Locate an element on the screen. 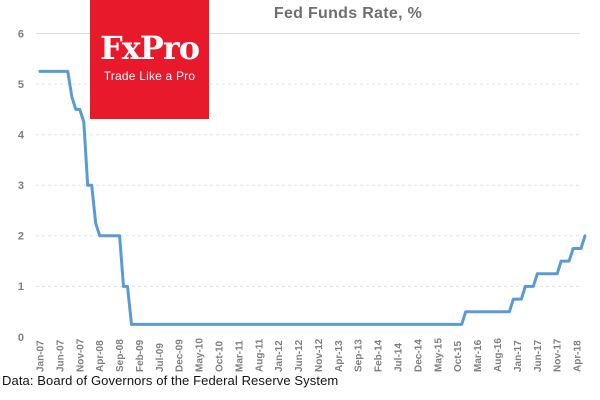 This screenshot has width=600, height=400. x-tick-label: Jun-07 is located at coordinates (60, 355).